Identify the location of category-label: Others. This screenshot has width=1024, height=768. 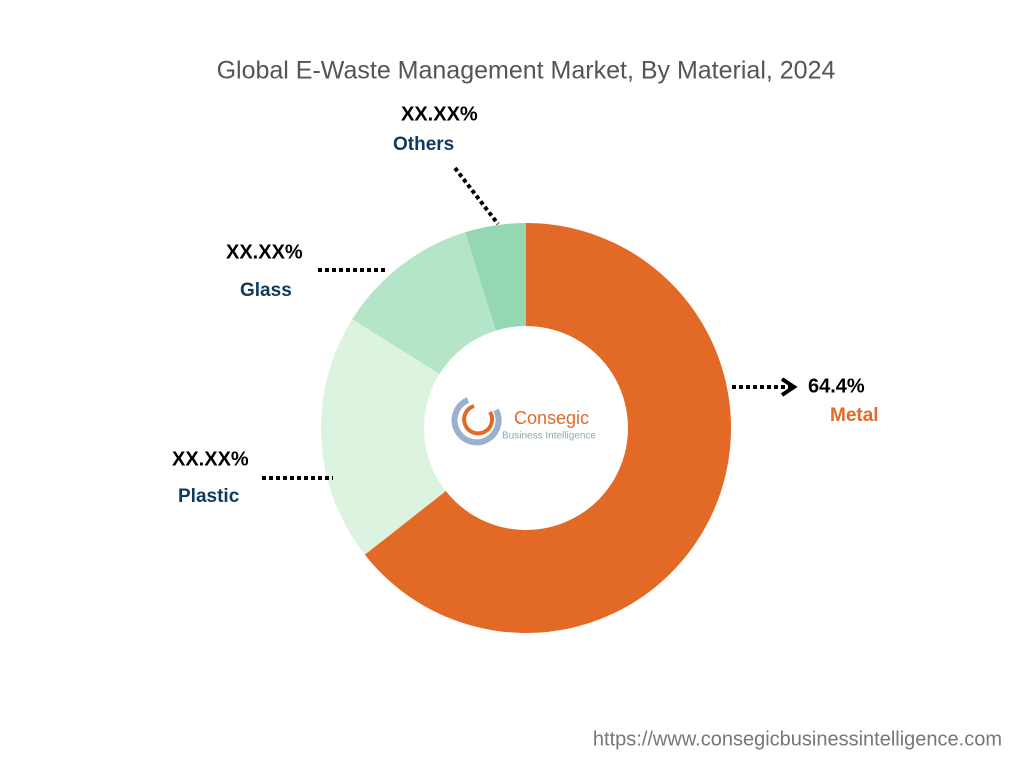
(423, 144).